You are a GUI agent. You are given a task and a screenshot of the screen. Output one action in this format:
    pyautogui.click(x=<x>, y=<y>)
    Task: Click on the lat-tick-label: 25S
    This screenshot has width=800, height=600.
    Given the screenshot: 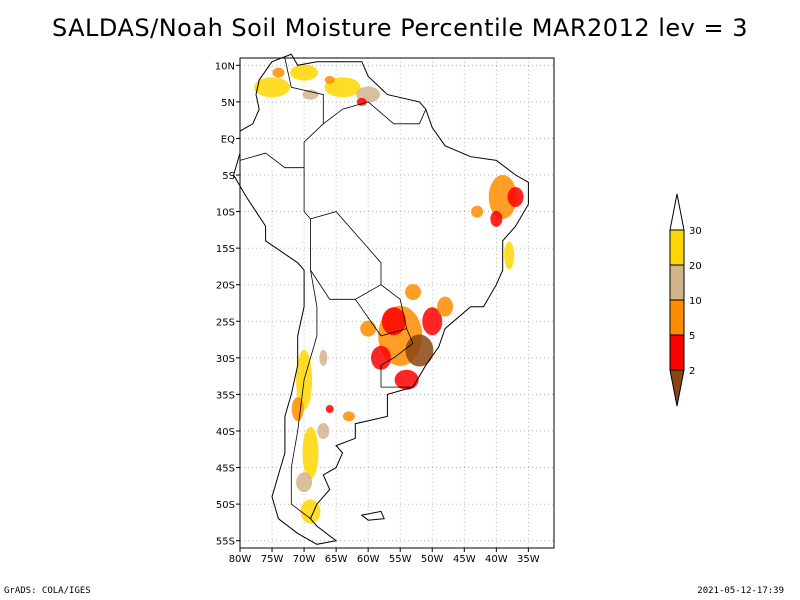 What is the action you would take?
    pyautogui.click(x=225, y=322)
    